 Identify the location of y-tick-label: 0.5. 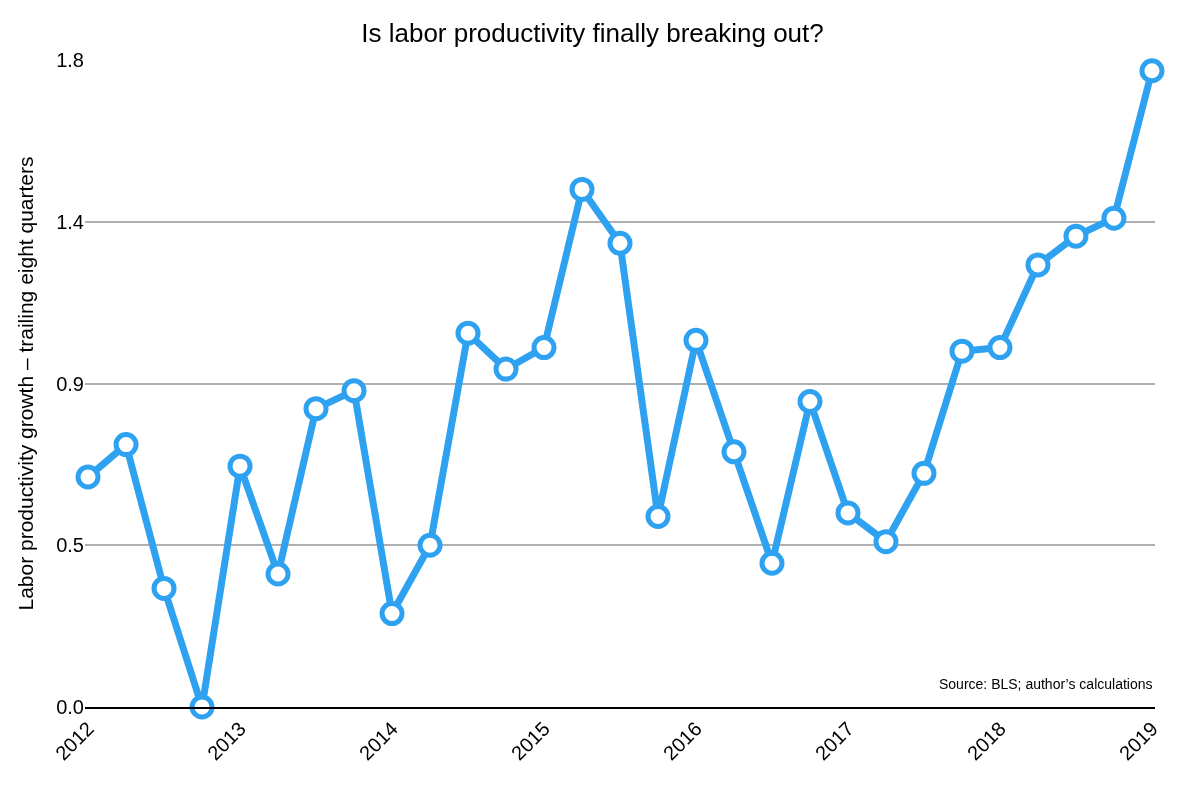
(70, 545).